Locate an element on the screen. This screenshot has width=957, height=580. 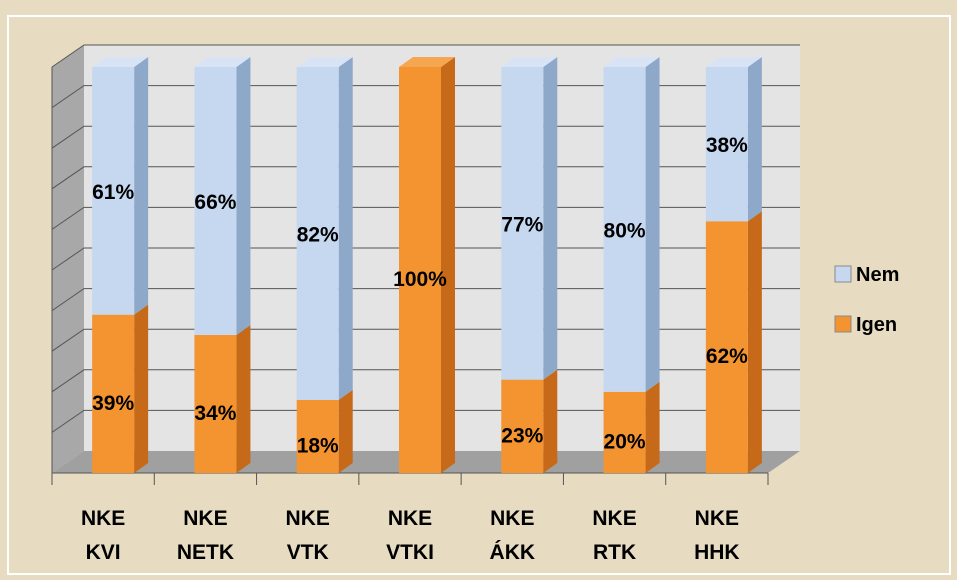
data-label-nem: 61% is located at coordinates (113, 192).